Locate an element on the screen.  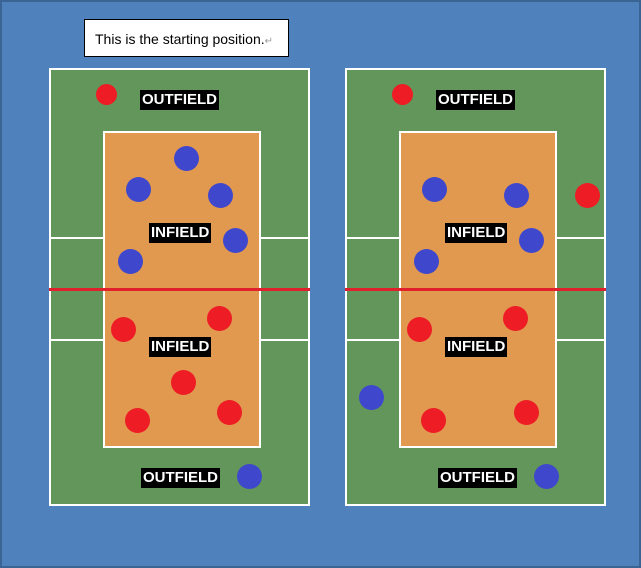
caption-text: This is the starting position. is located at coordinates (180, 39).